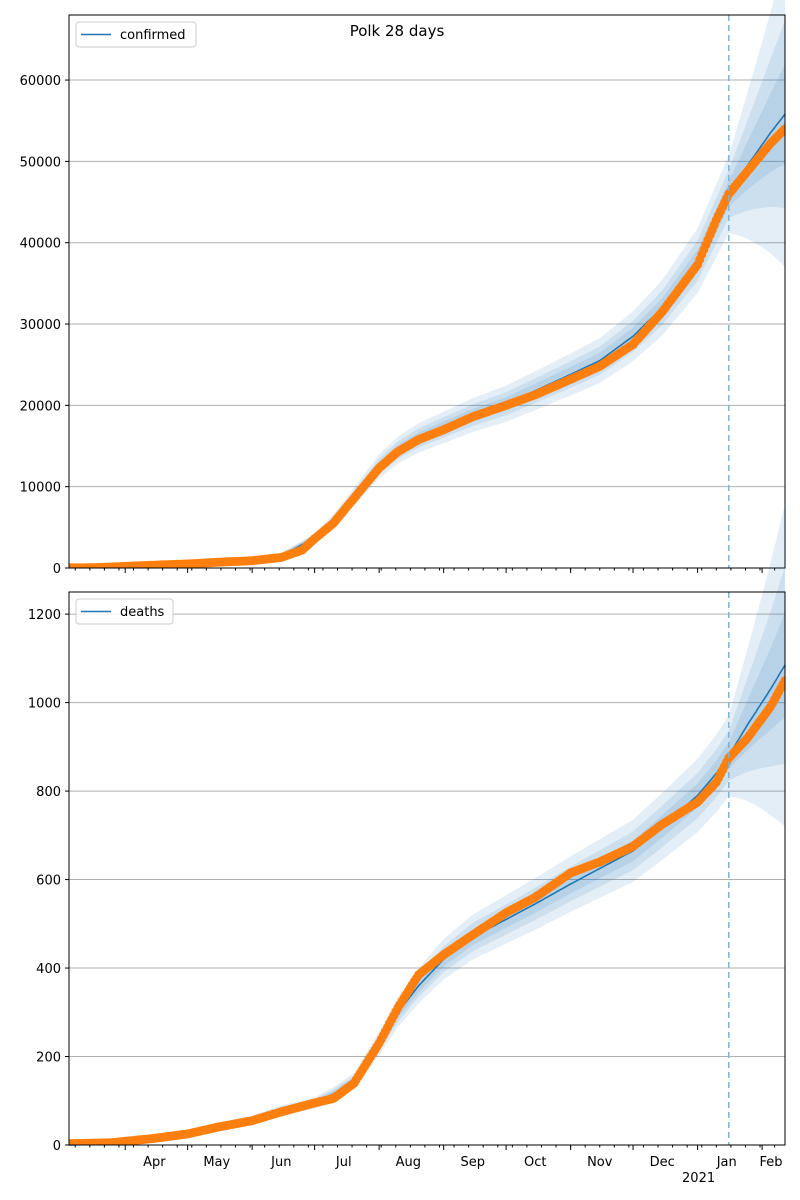 This screenshot has height=1200, width=800. I want to click on x-tick-label: Nov, so click(600, 1162).